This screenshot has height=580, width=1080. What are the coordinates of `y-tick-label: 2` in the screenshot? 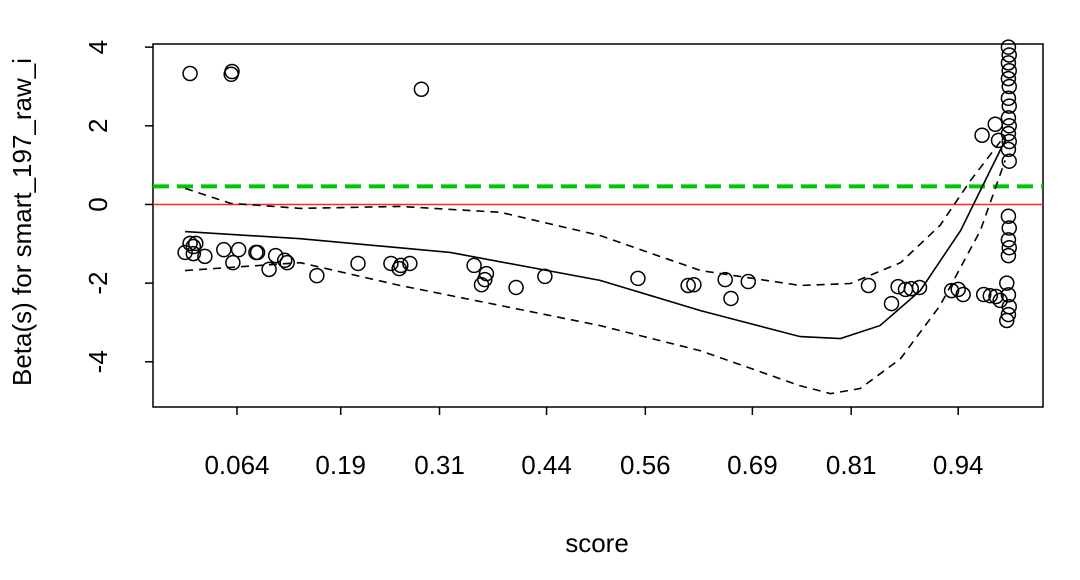 It's located at (98, 126).